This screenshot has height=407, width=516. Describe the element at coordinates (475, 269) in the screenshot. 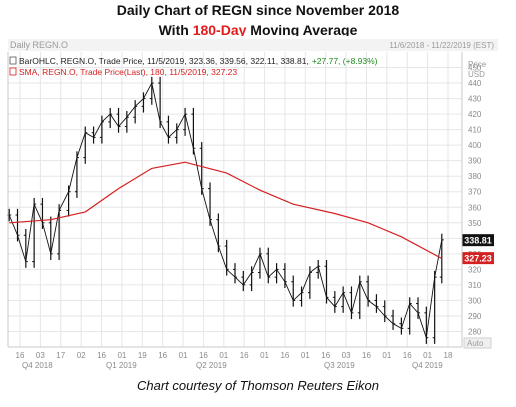

I see `y-tick-label: 320` at that location.